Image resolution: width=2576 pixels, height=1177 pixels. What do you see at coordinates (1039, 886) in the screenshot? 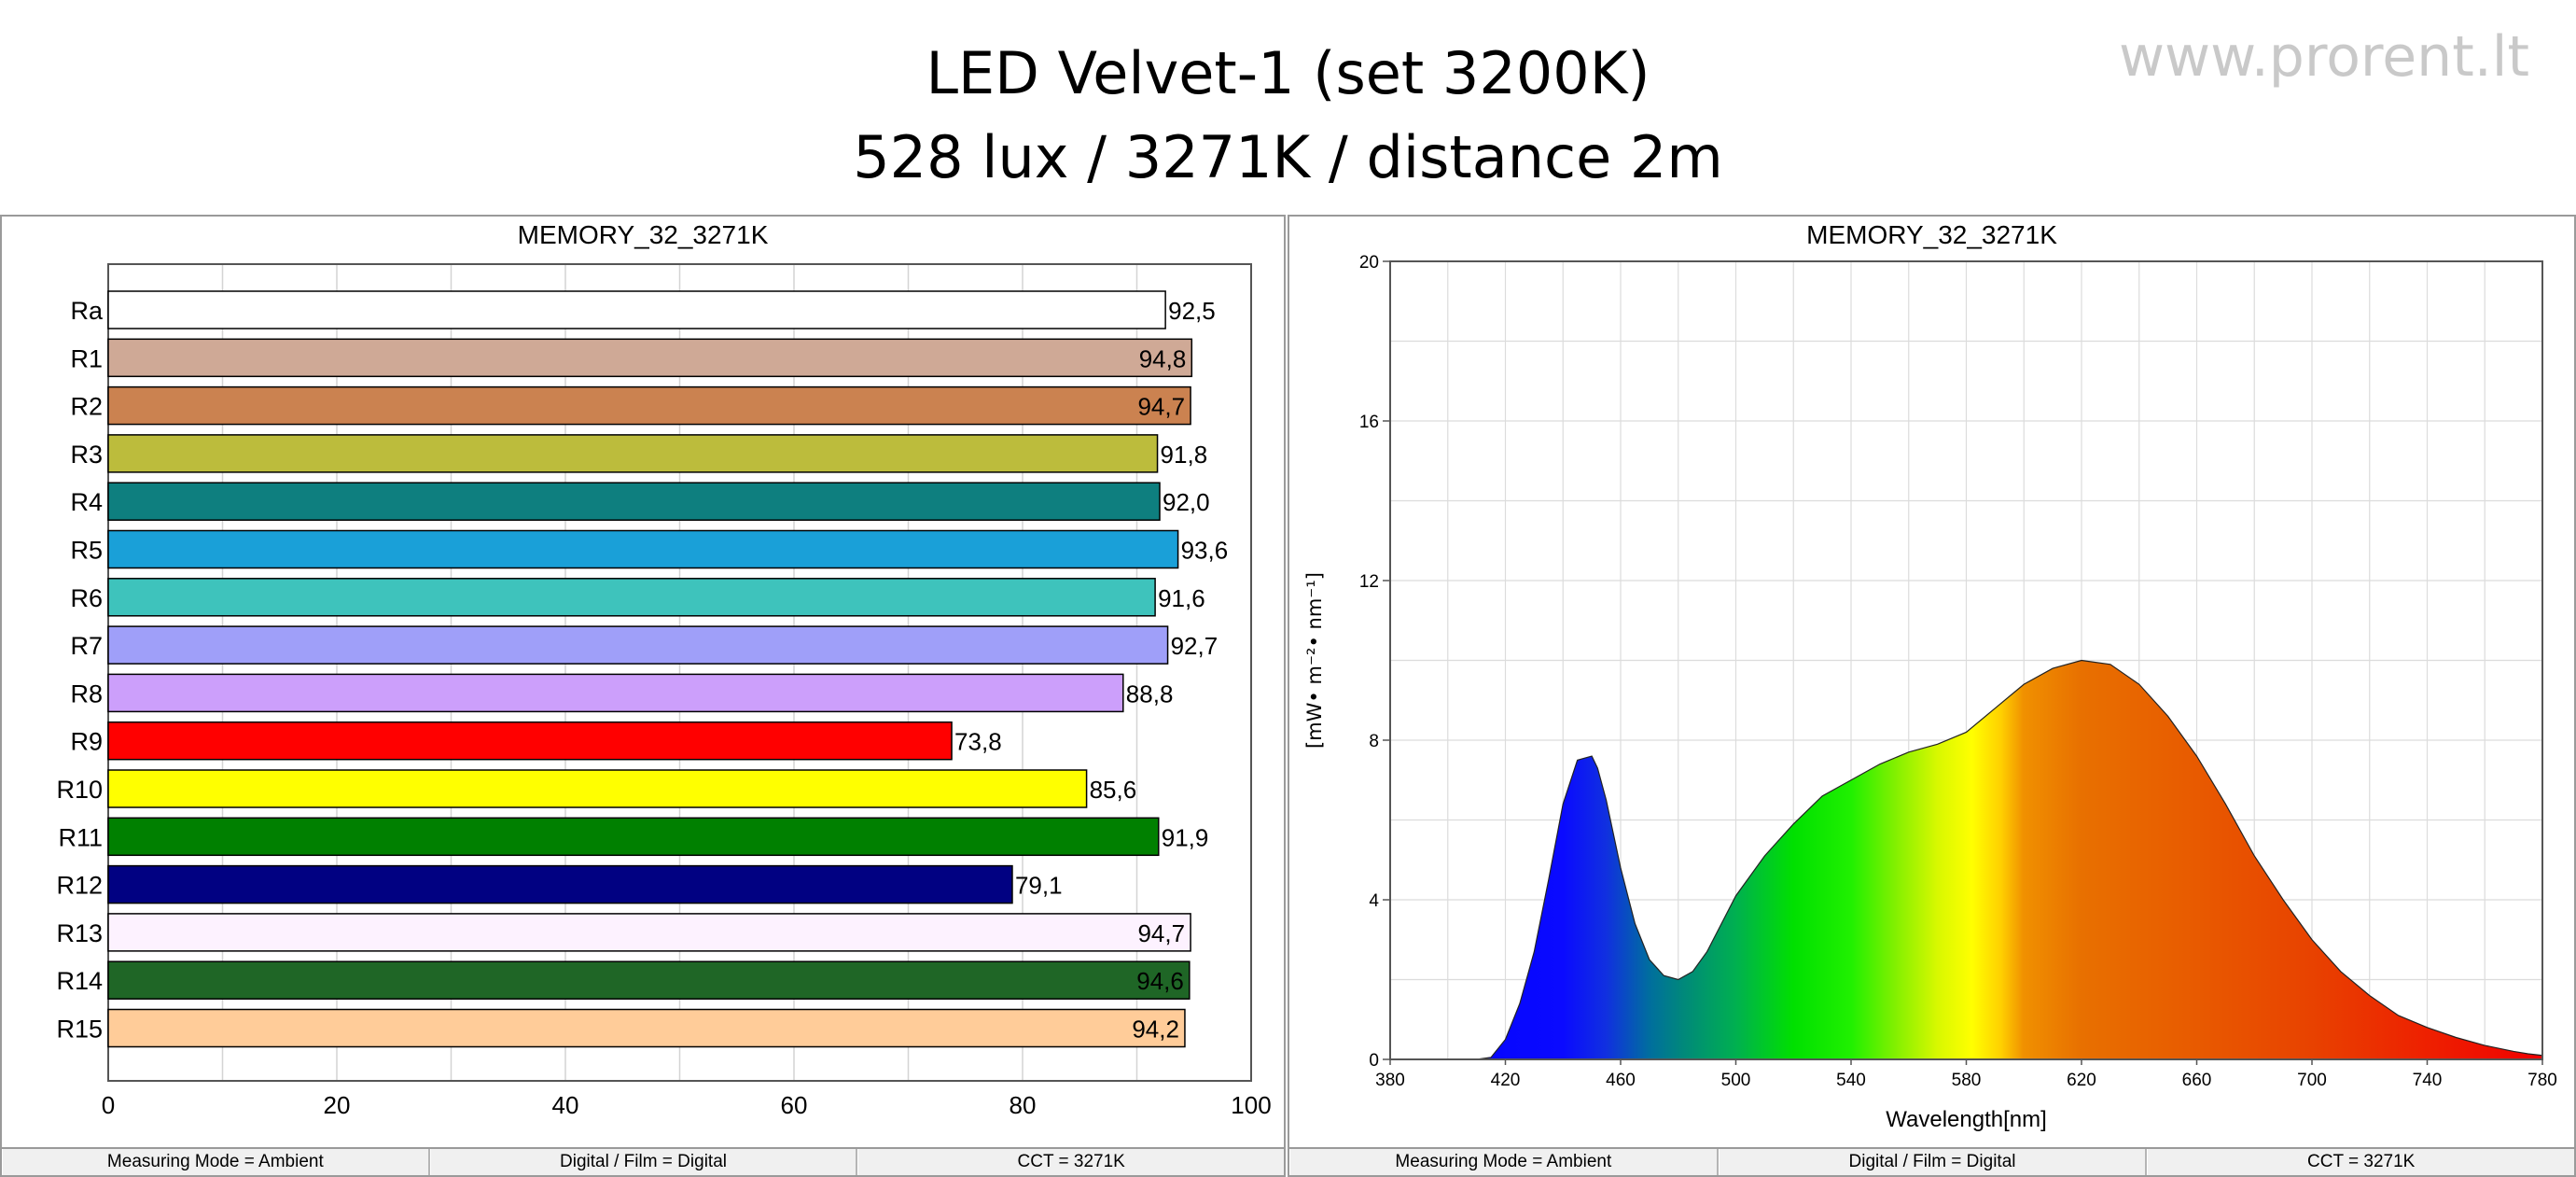
I see `value-label-r12: 79,1` at bounding box center [1039, 886].